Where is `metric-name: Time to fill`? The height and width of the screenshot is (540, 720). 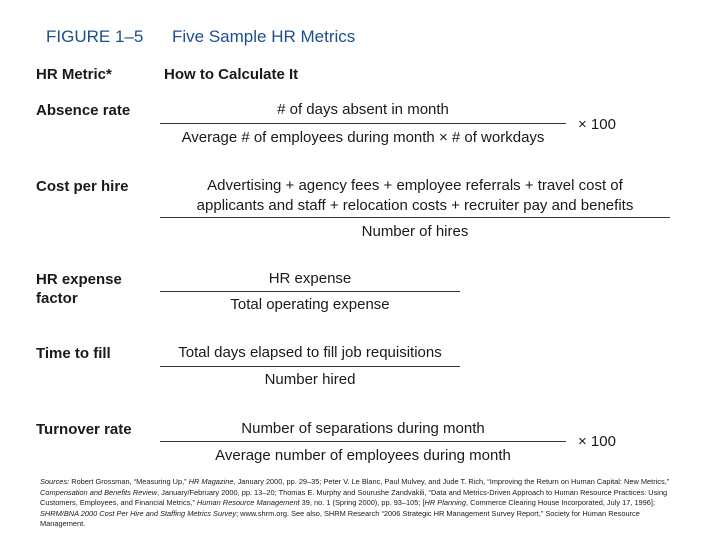
metric-name: Time to fill is located at coordinates (73, 353).